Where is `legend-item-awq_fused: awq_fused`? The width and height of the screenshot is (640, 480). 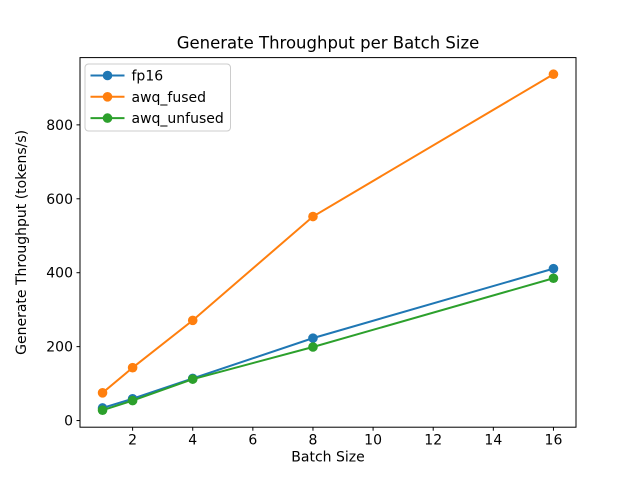 legend-item-awq_fused: awq_fused is located at coordinates (148, 98).